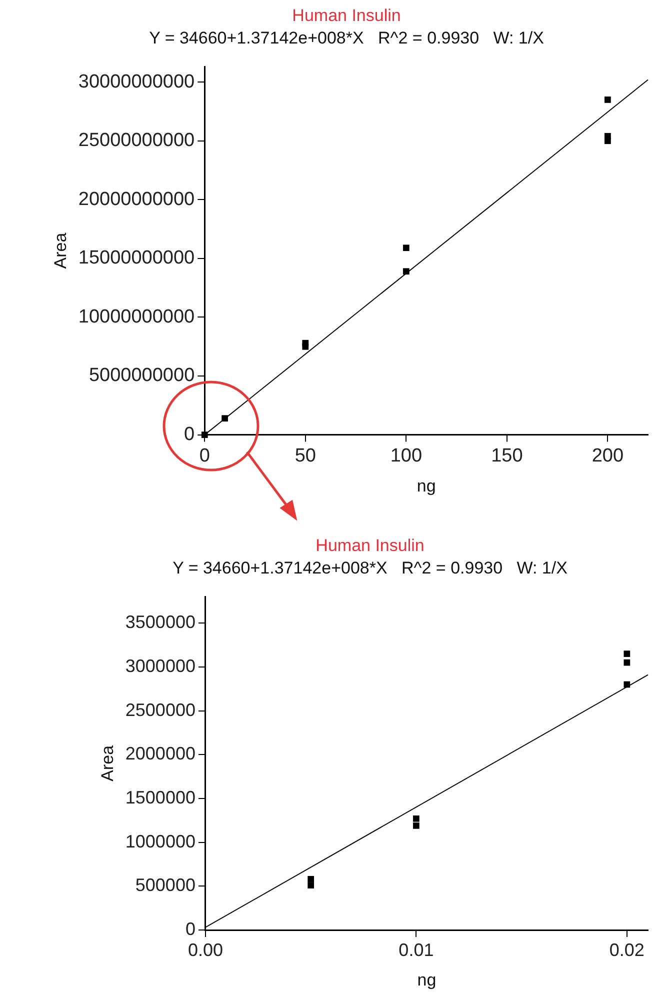 This screenshot has width=658, height=999. I want to click on y-tick-label: 15000000000, so click(136, 258).